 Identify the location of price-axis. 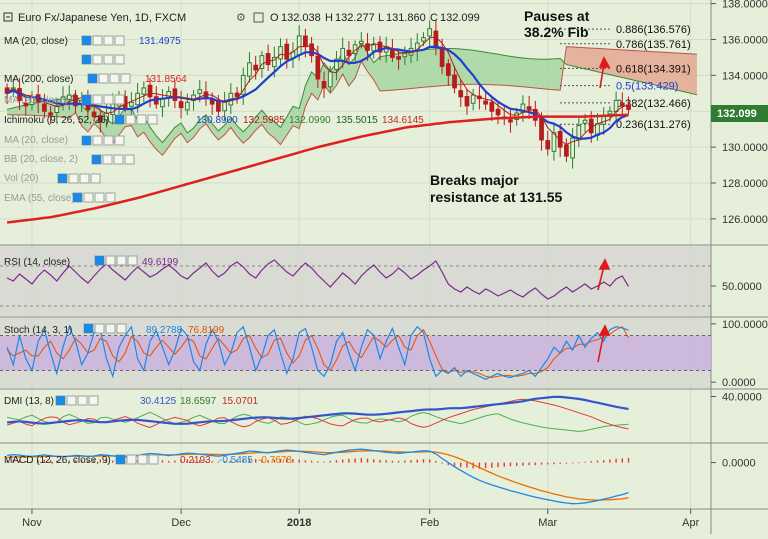
(739, 267).